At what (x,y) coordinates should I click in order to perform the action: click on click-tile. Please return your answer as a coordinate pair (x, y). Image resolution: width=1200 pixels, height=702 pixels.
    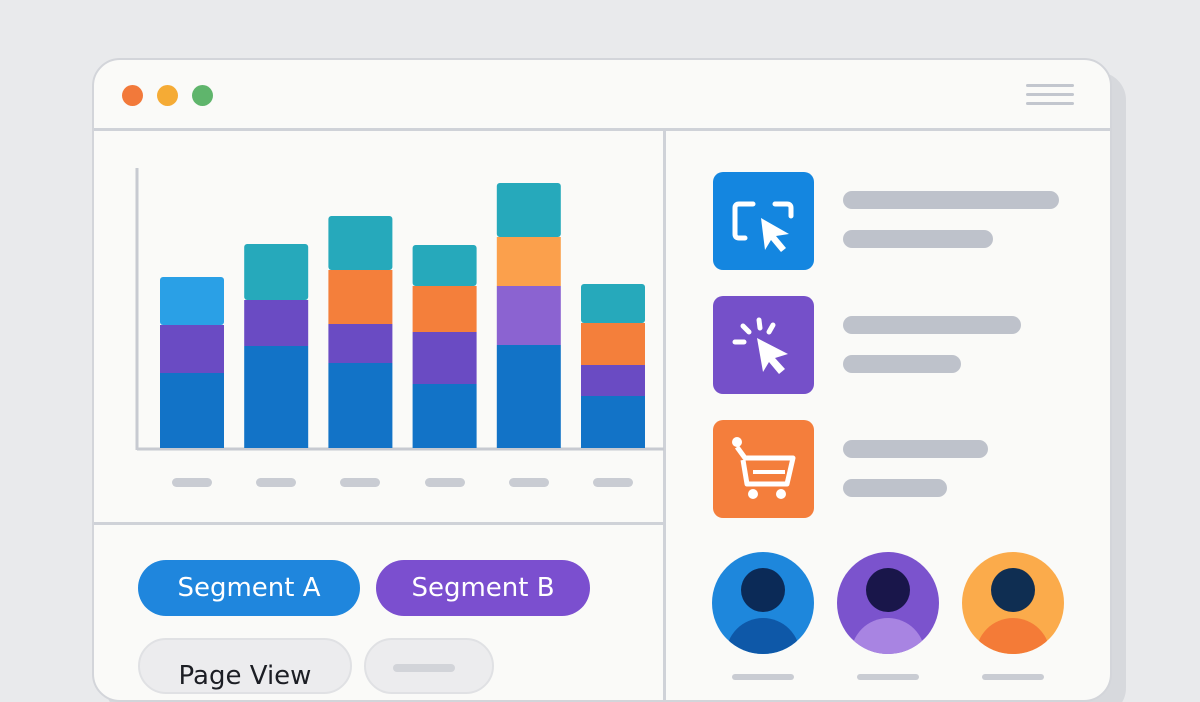
    Looking at the image, I should click on (763, 345).